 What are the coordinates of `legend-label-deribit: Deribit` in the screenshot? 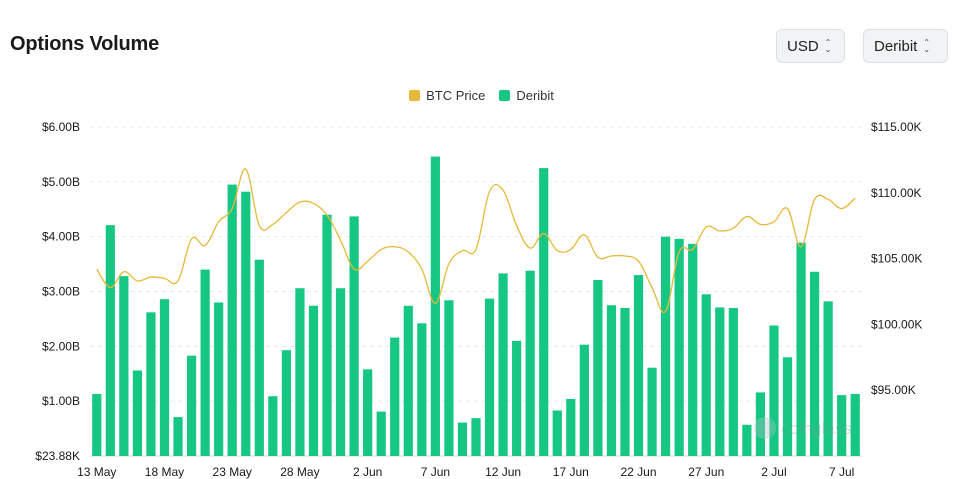 It's located at (535, 95).